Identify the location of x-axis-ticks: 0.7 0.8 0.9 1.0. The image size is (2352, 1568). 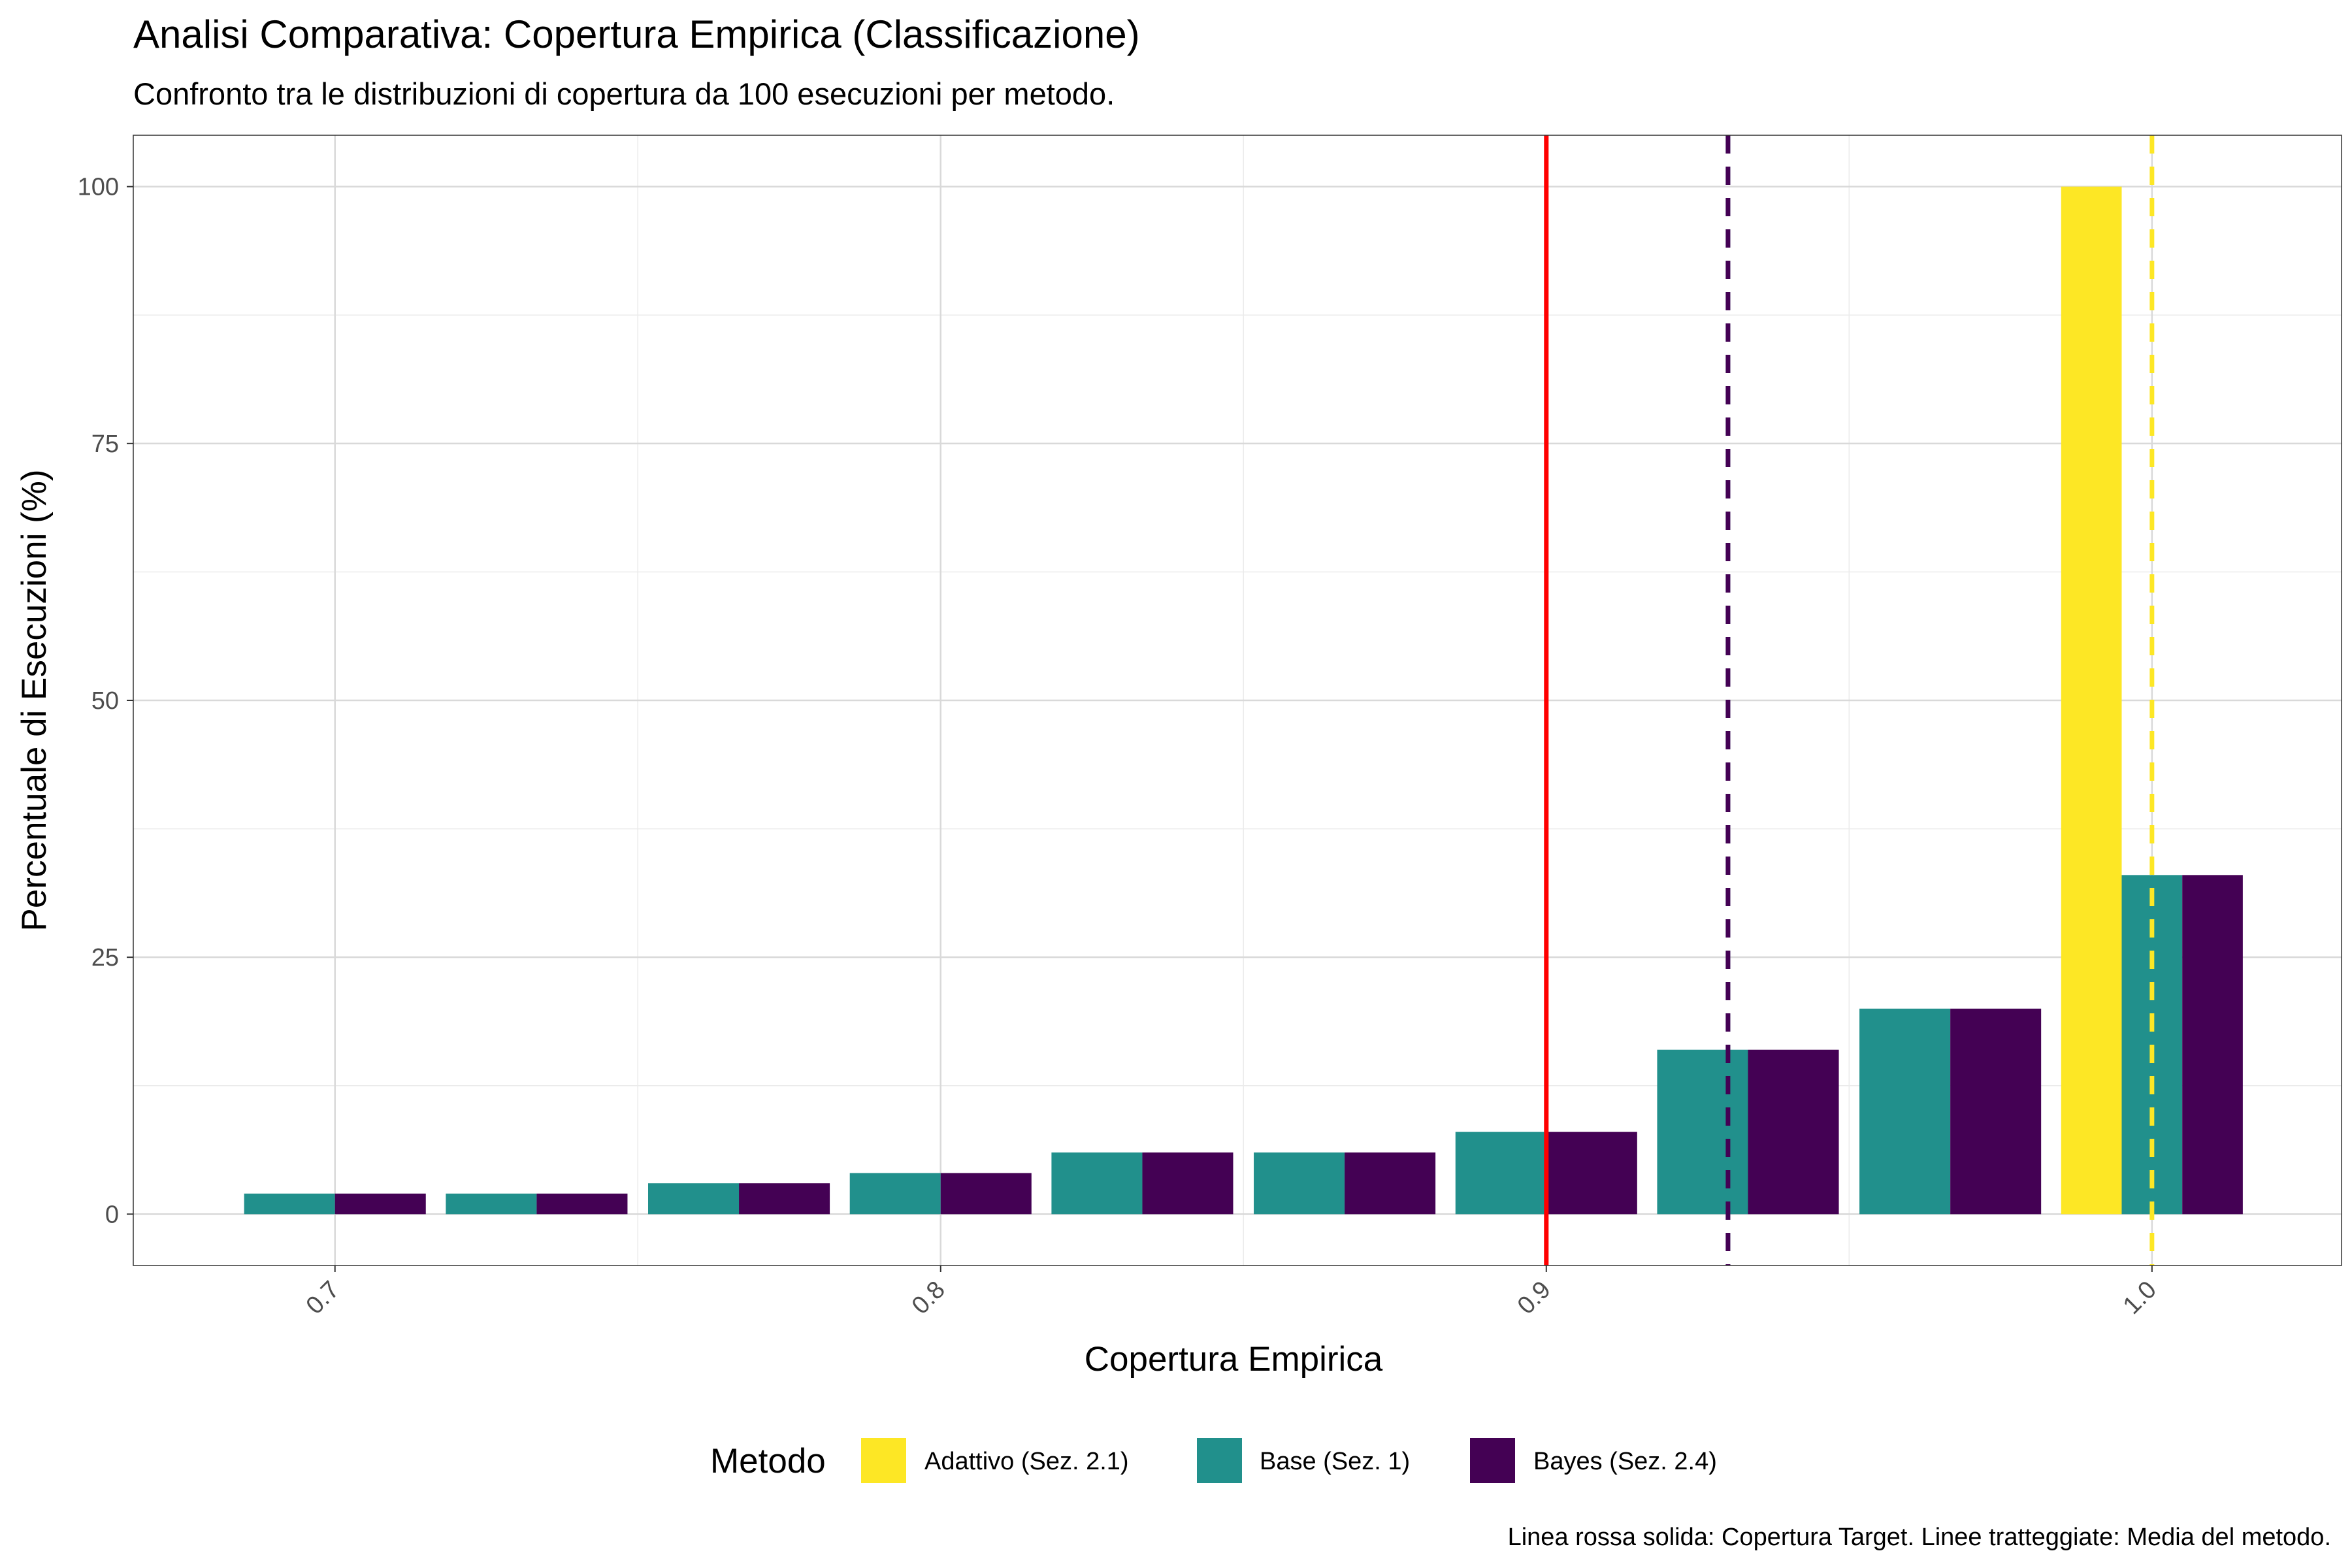
(1231, 1293).